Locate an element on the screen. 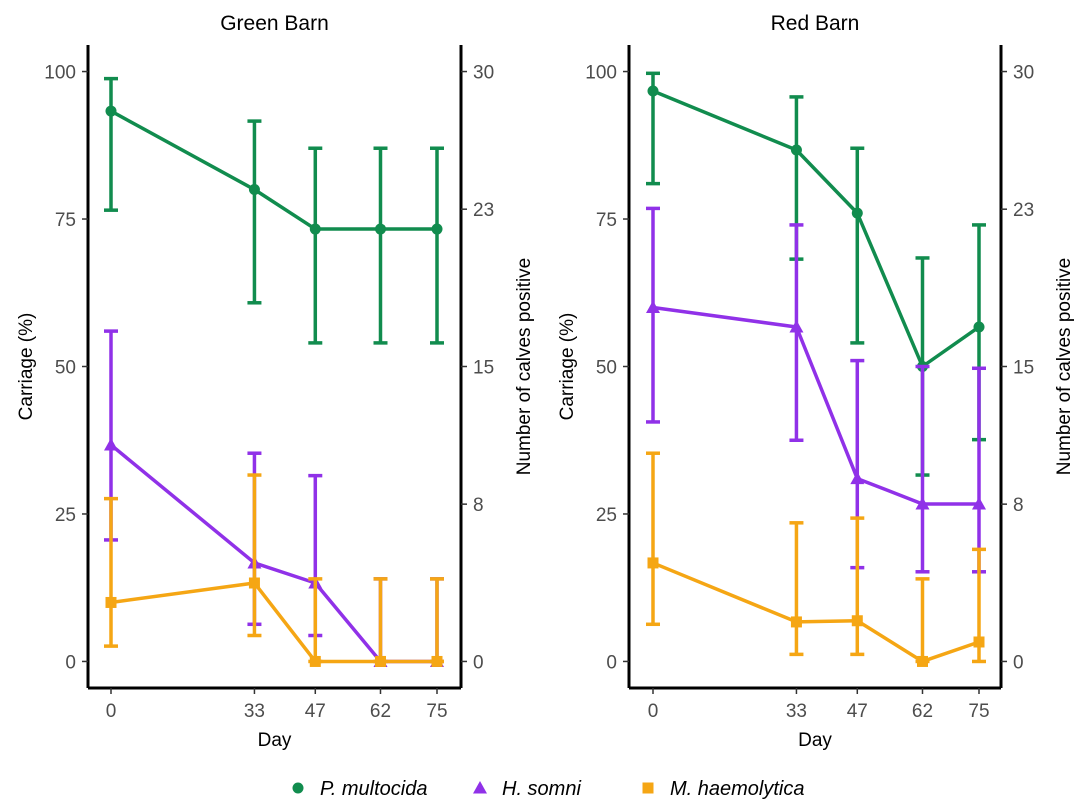 The image size is (1080, 800). legend-marker-m-haemolytica is located at coordinates (648, 788).